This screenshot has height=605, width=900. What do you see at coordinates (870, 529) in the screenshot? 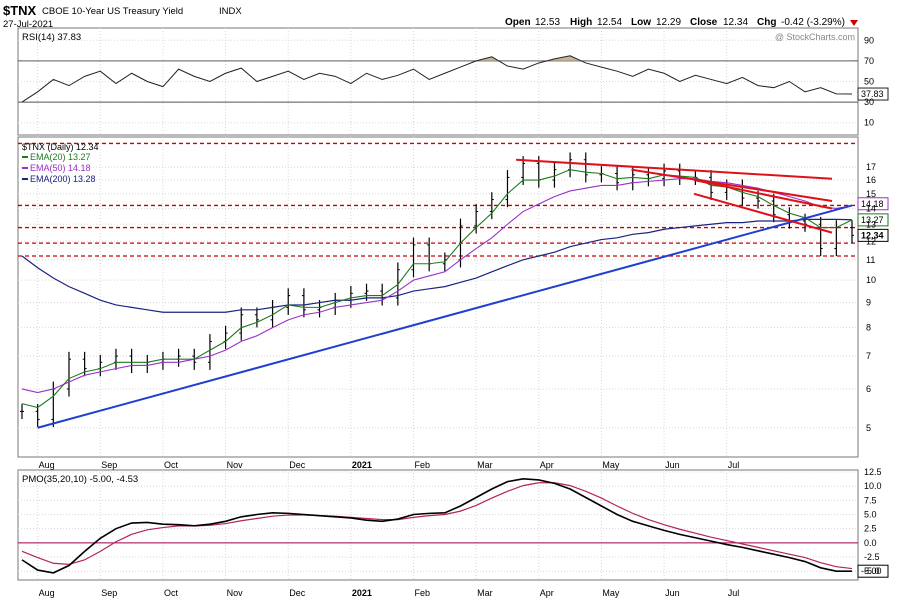
I see `pmo-y-tick-label: 2.5` at bounding box center [870, 529].